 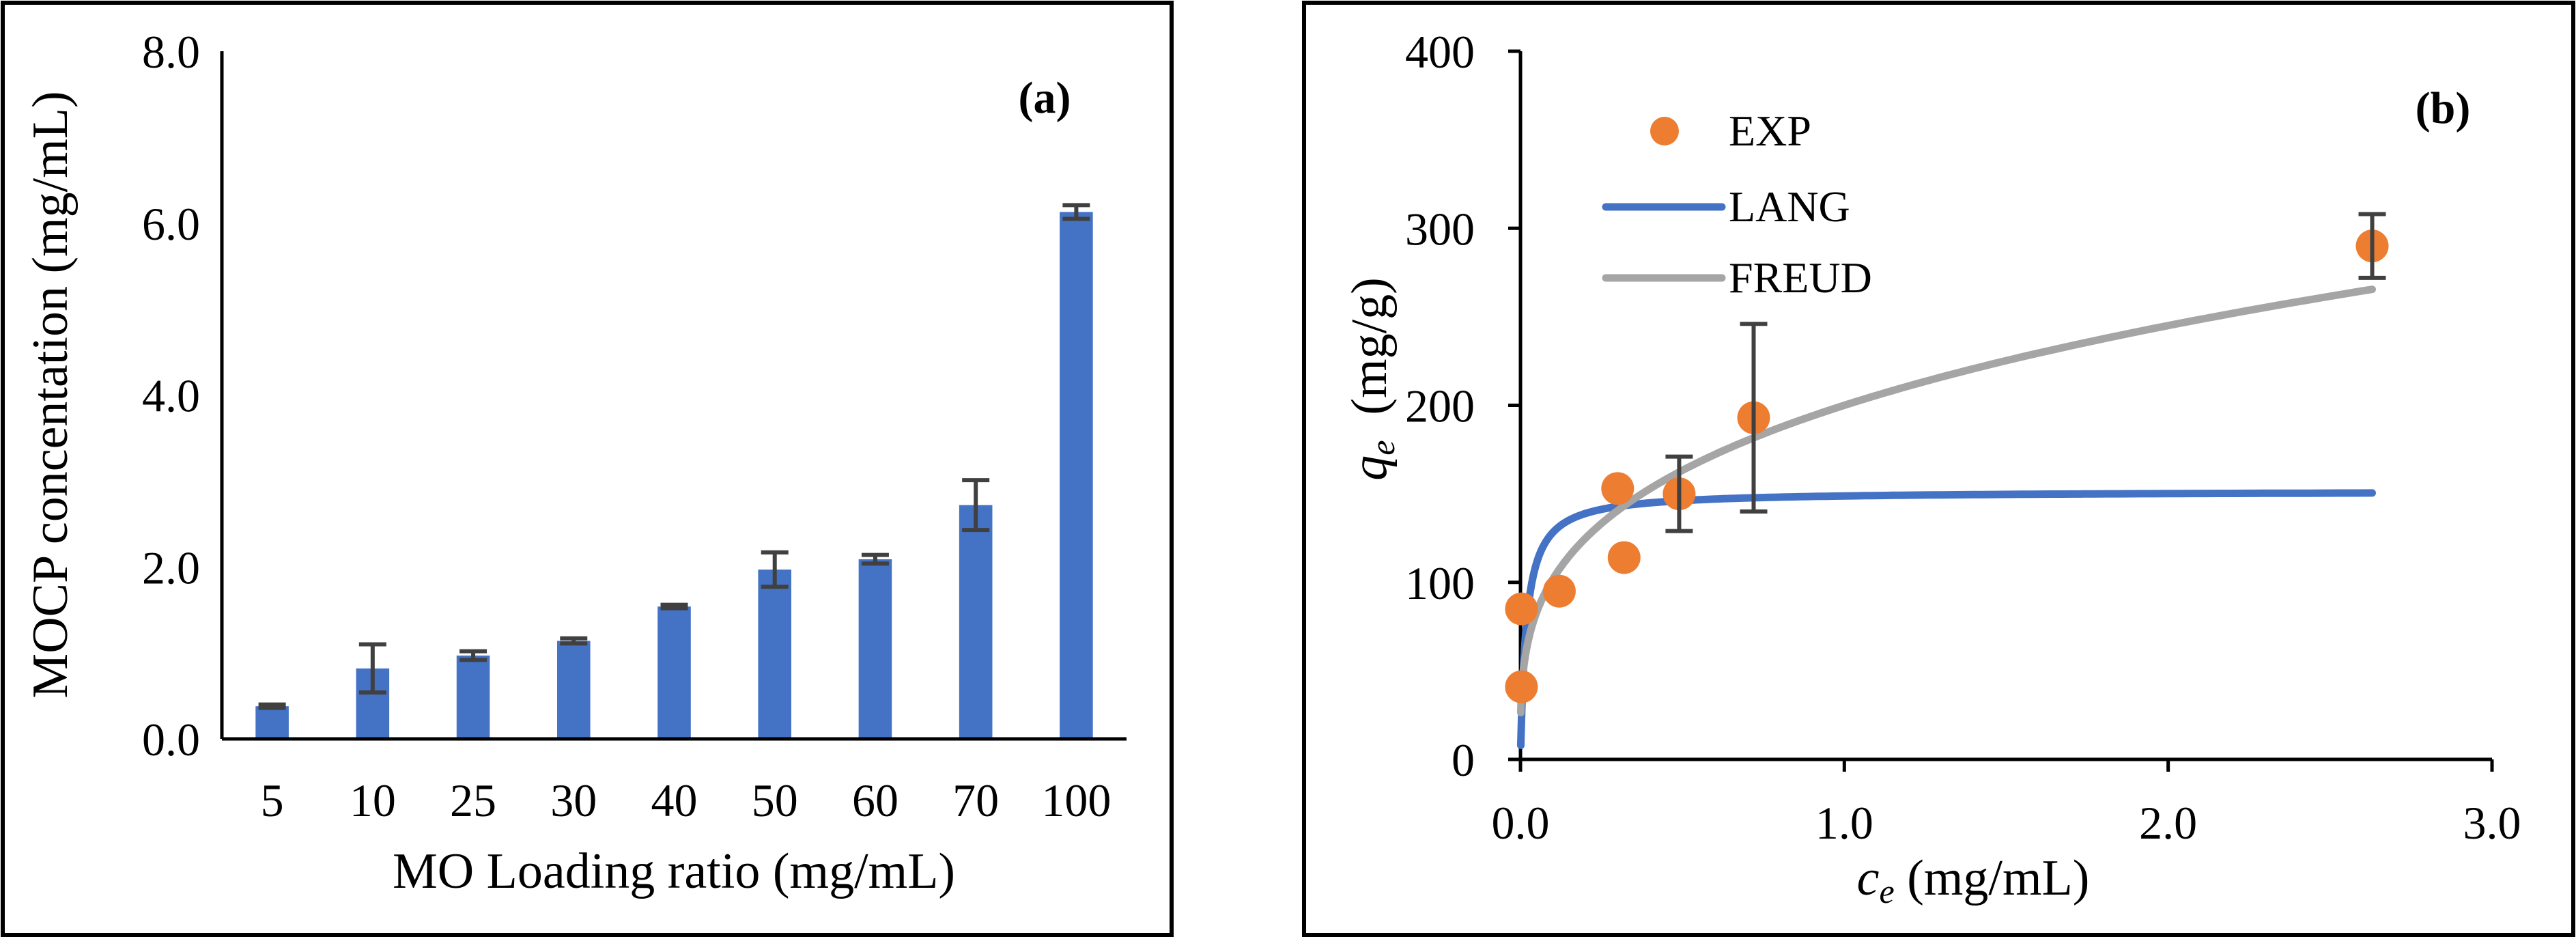 I want to click on y-tick-label: 6.0, so click(x=171, y=224).